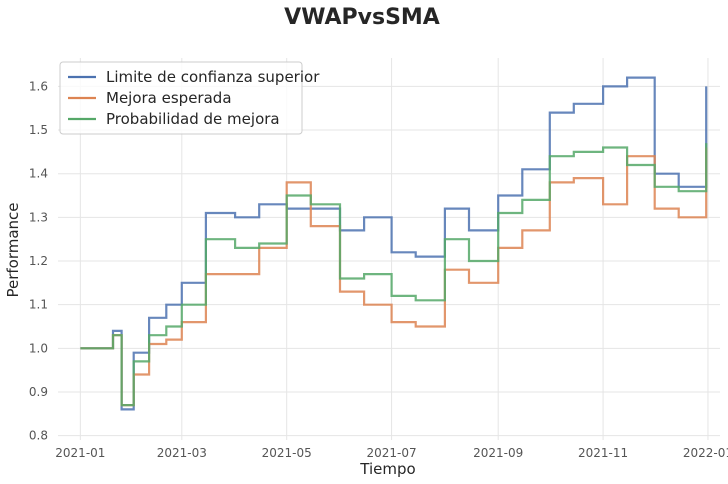 This screenshot has height=484, width=728. I want to click on legend-label: Mejora esperada, so click(169, 98).